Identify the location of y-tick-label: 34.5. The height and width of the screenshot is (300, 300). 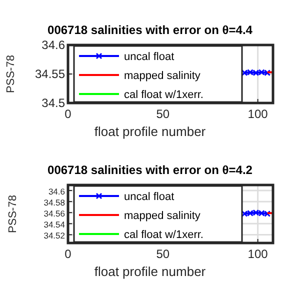
(54, 103).